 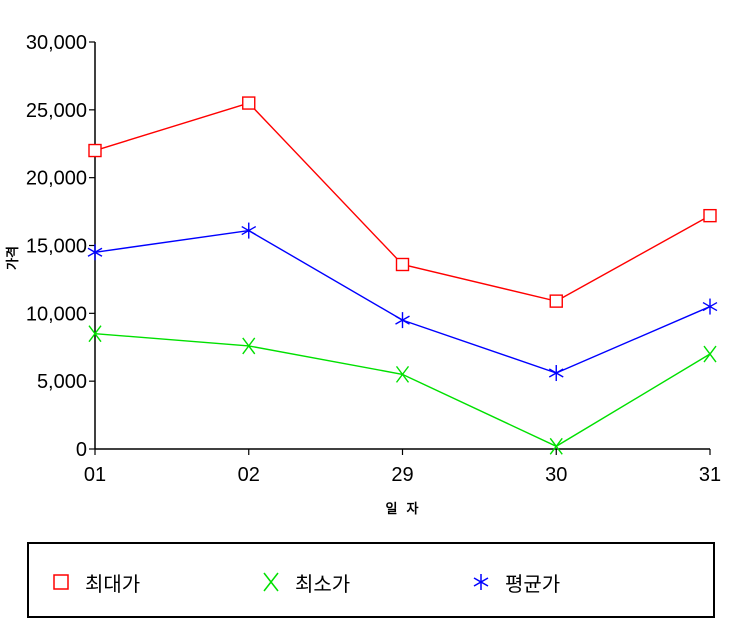 What do you see at coordinates (56, 179) in the screenshot?
I see `y-tick-label: 20,000` at bounding box center [56, 179].